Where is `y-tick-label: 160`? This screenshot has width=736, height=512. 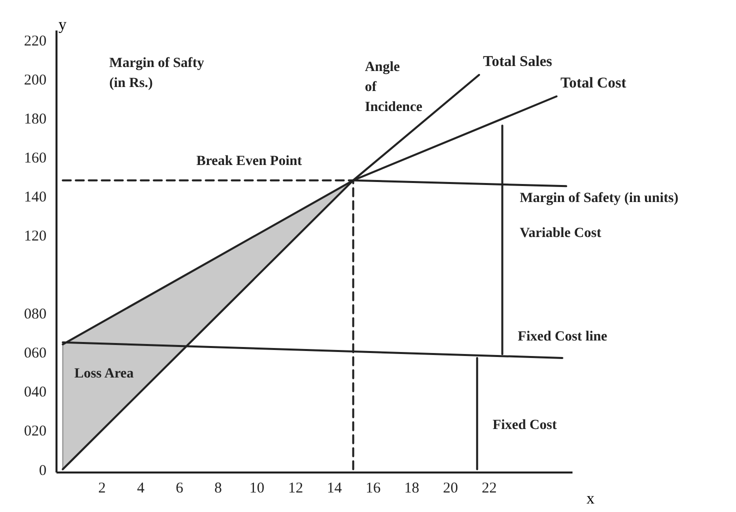
y-tick-label: 160 is located at coordinates (35, 158).